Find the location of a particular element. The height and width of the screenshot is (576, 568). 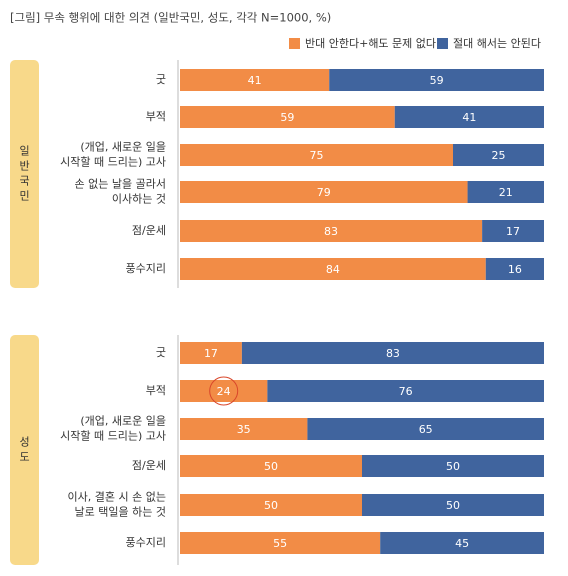

value-label: 16 is located at coordinates (515, 269).